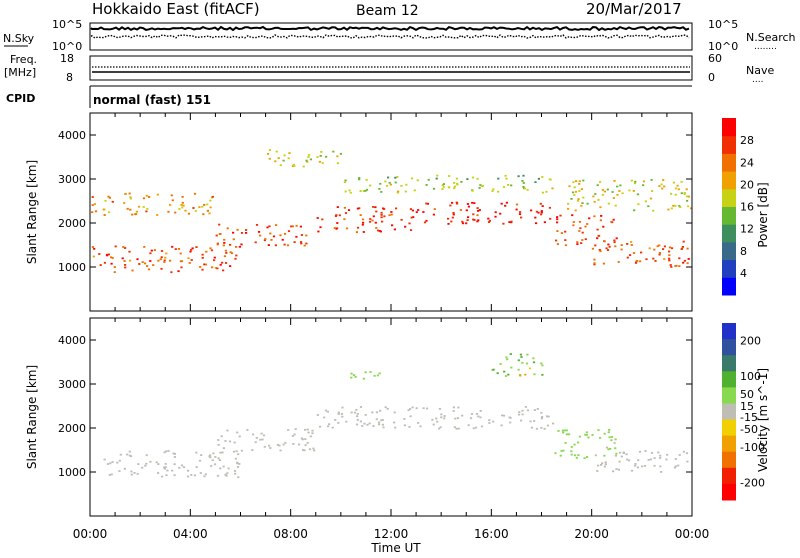  What do you see at coordinates (491, 534) in the screenshot?
I see `x-tick-label: 16:00` at bounding box center [491, 534].